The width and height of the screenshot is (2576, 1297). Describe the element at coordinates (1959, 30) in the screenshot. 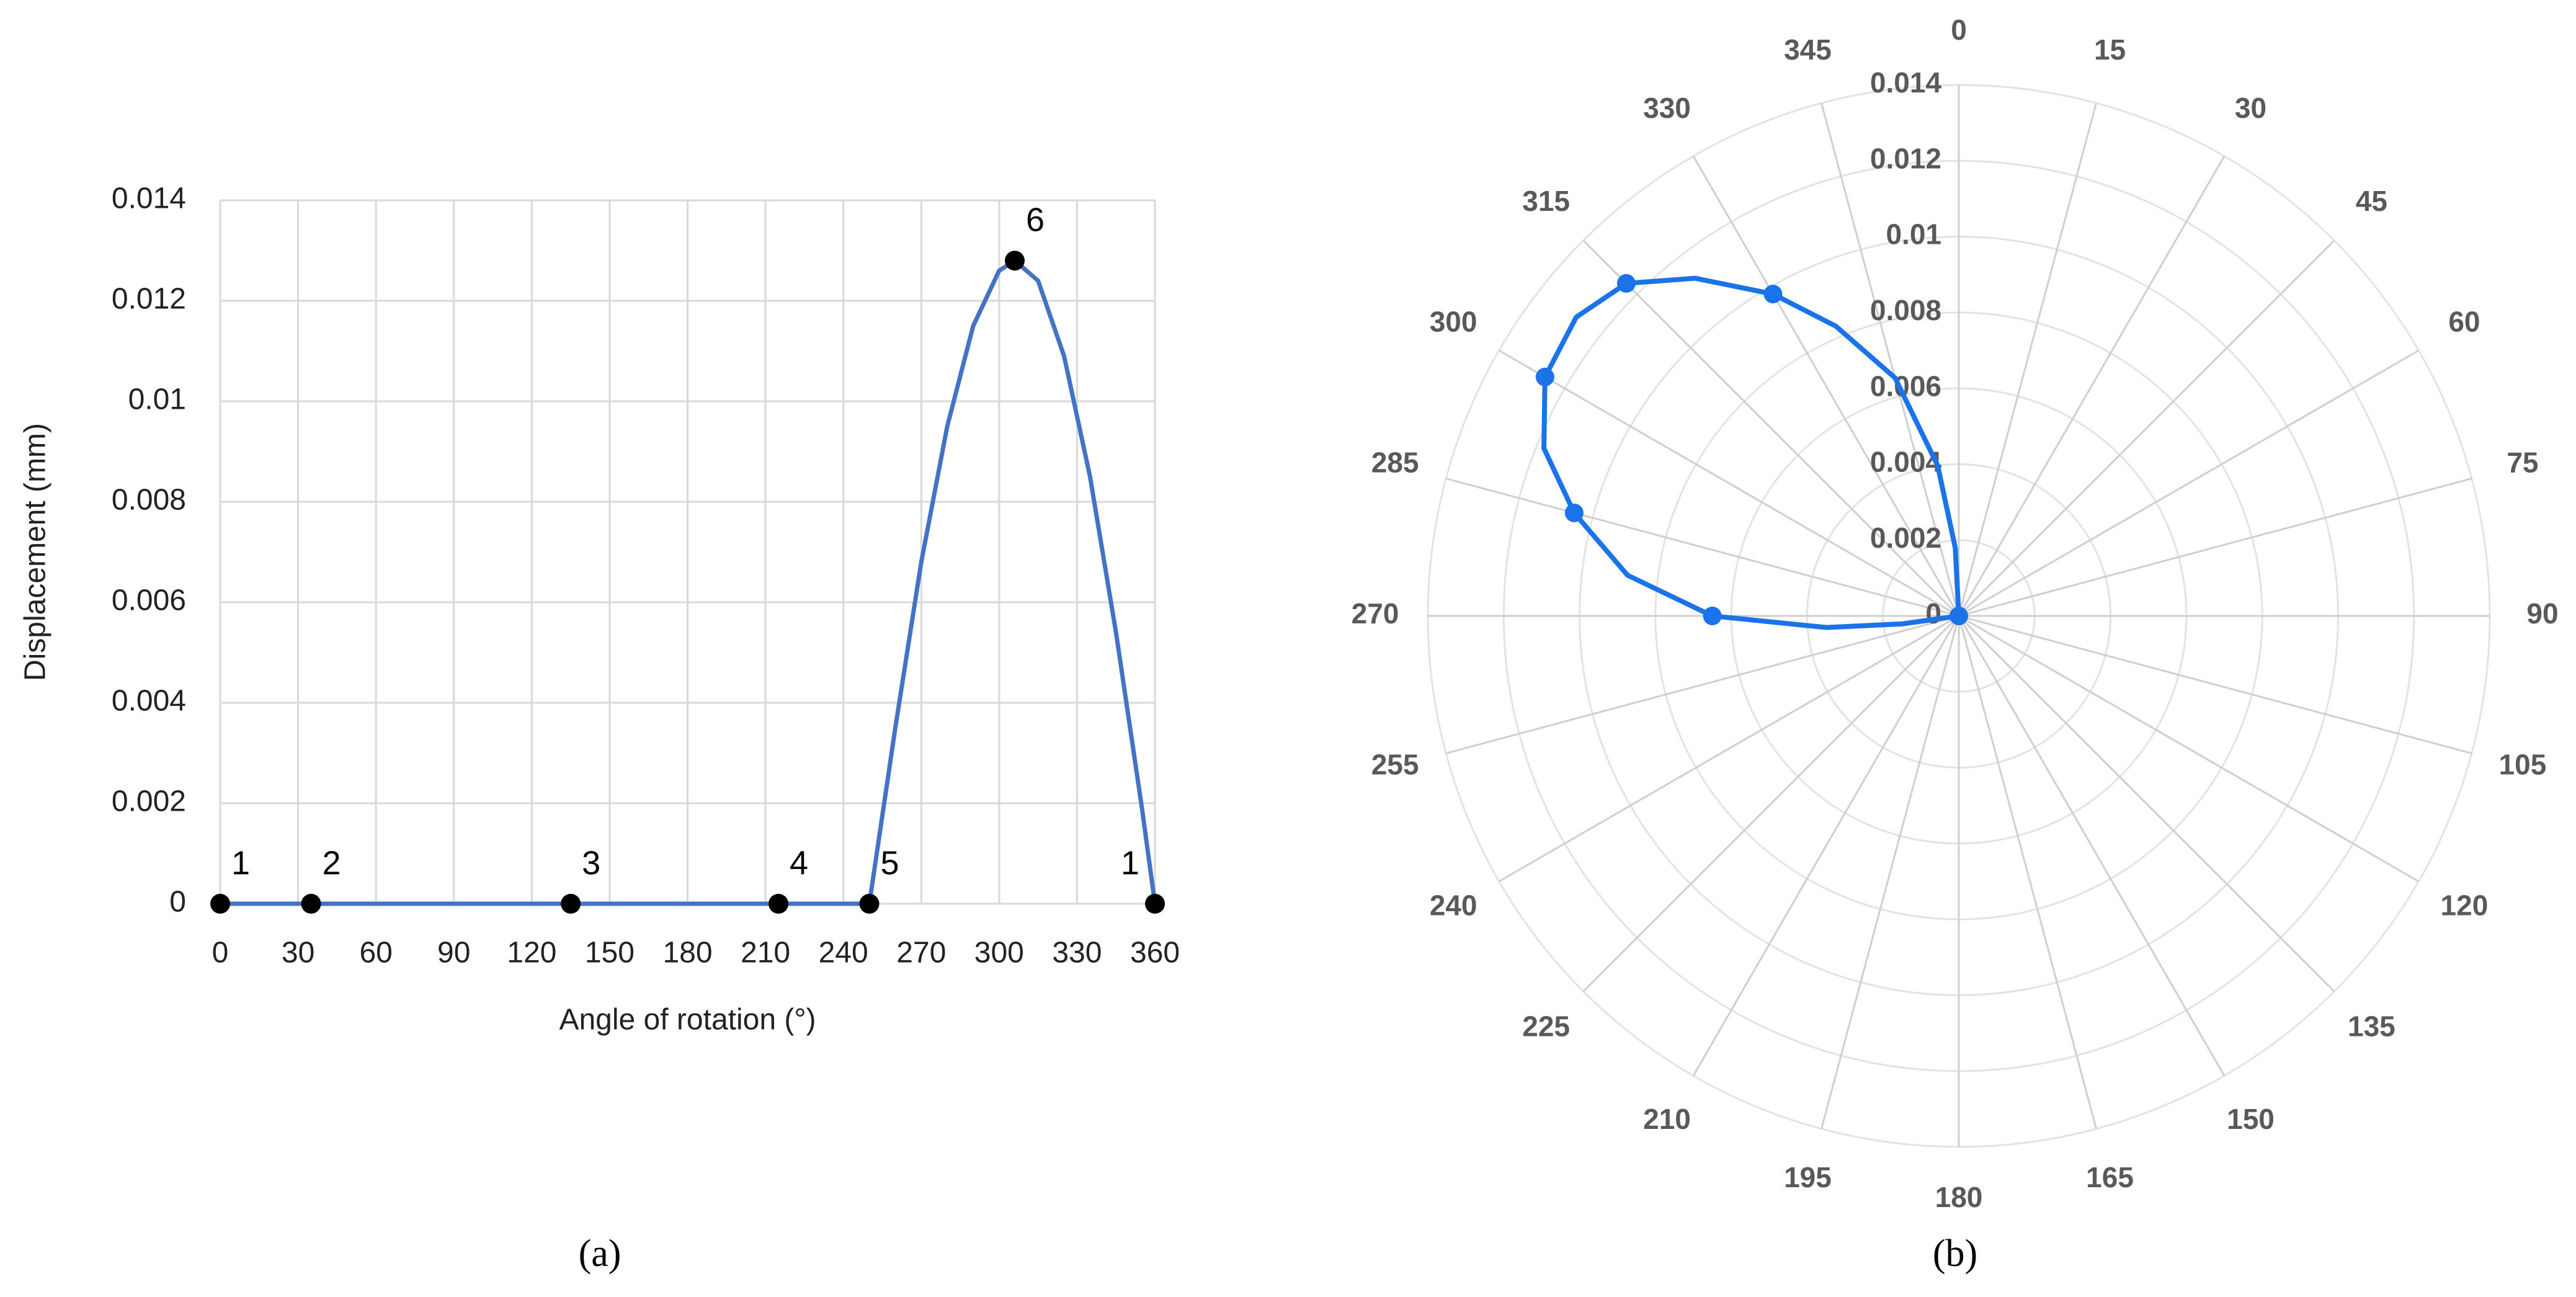

I see `angle-label: 0` at that location.